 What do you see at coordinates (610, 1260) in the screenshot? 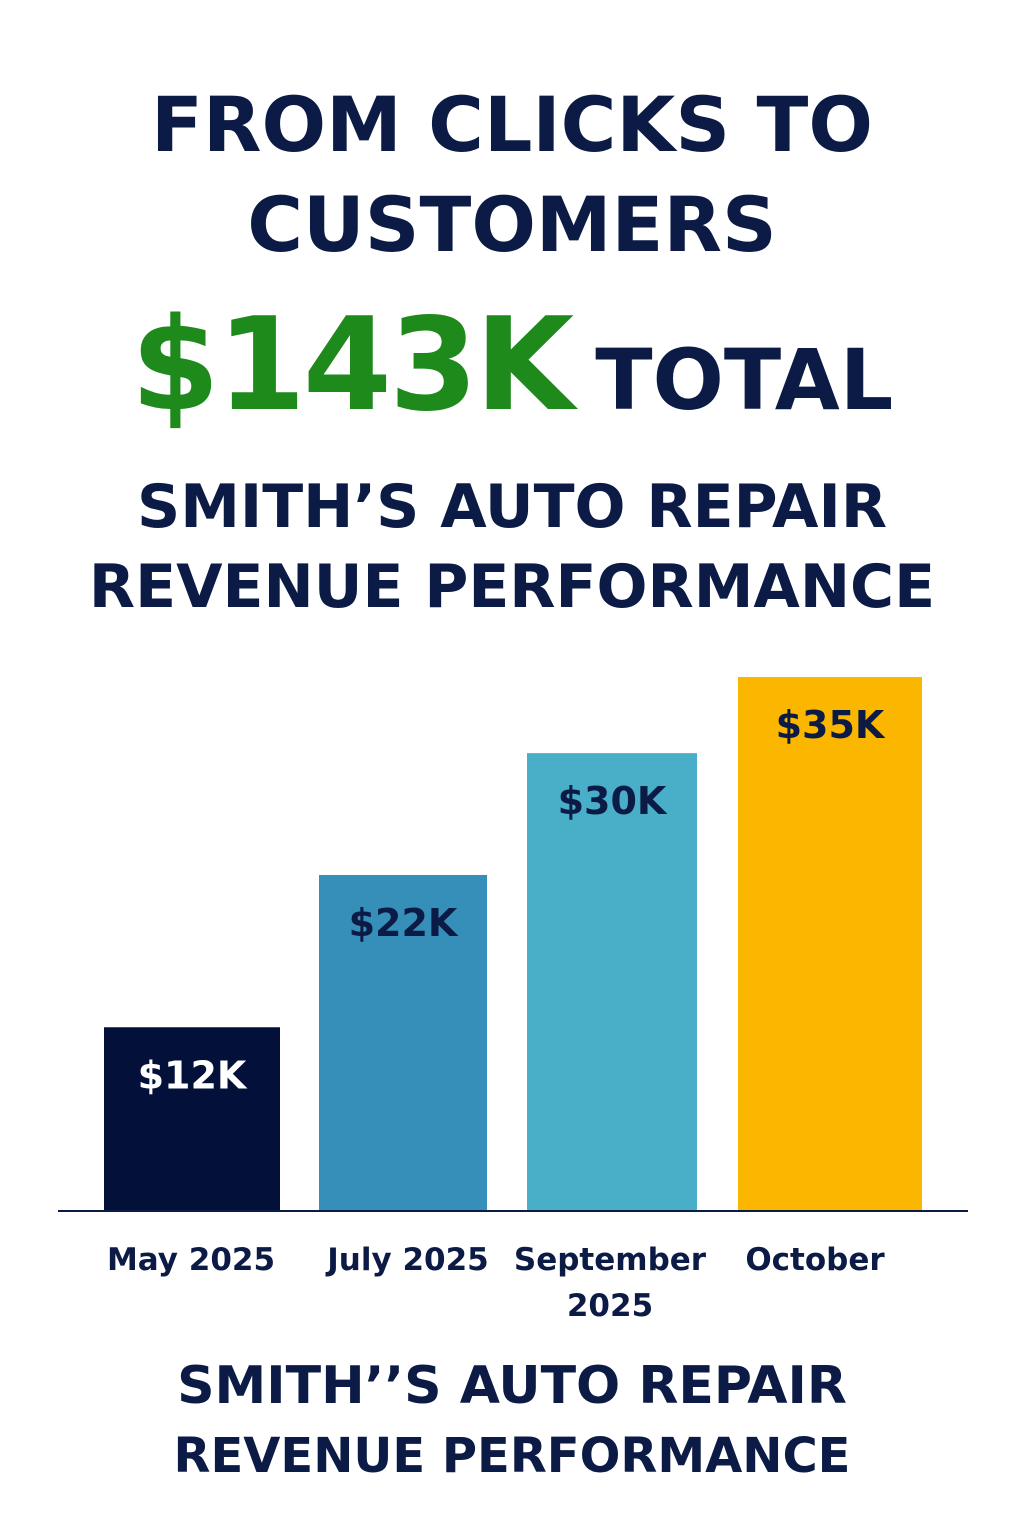
I see `category-label-3-line-1: September` at bounding box center [610, 1260].